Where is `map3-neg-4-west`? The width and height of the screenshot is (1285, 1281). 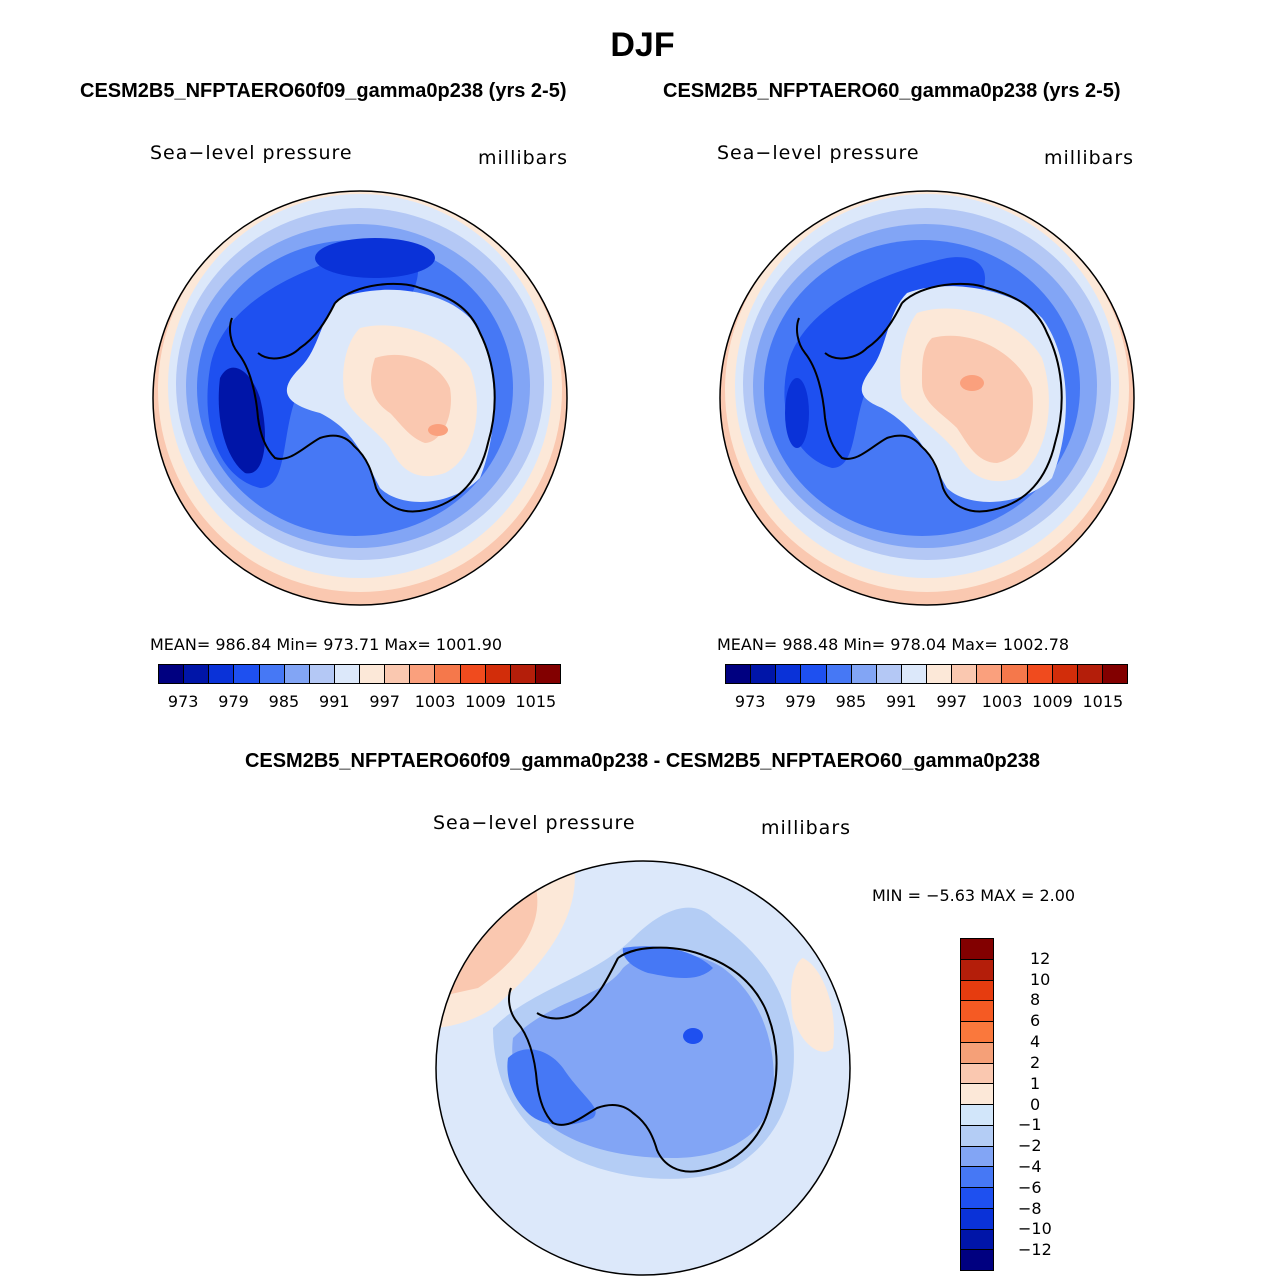 map3-neg-4-west is located at coordinates (551, 1087).